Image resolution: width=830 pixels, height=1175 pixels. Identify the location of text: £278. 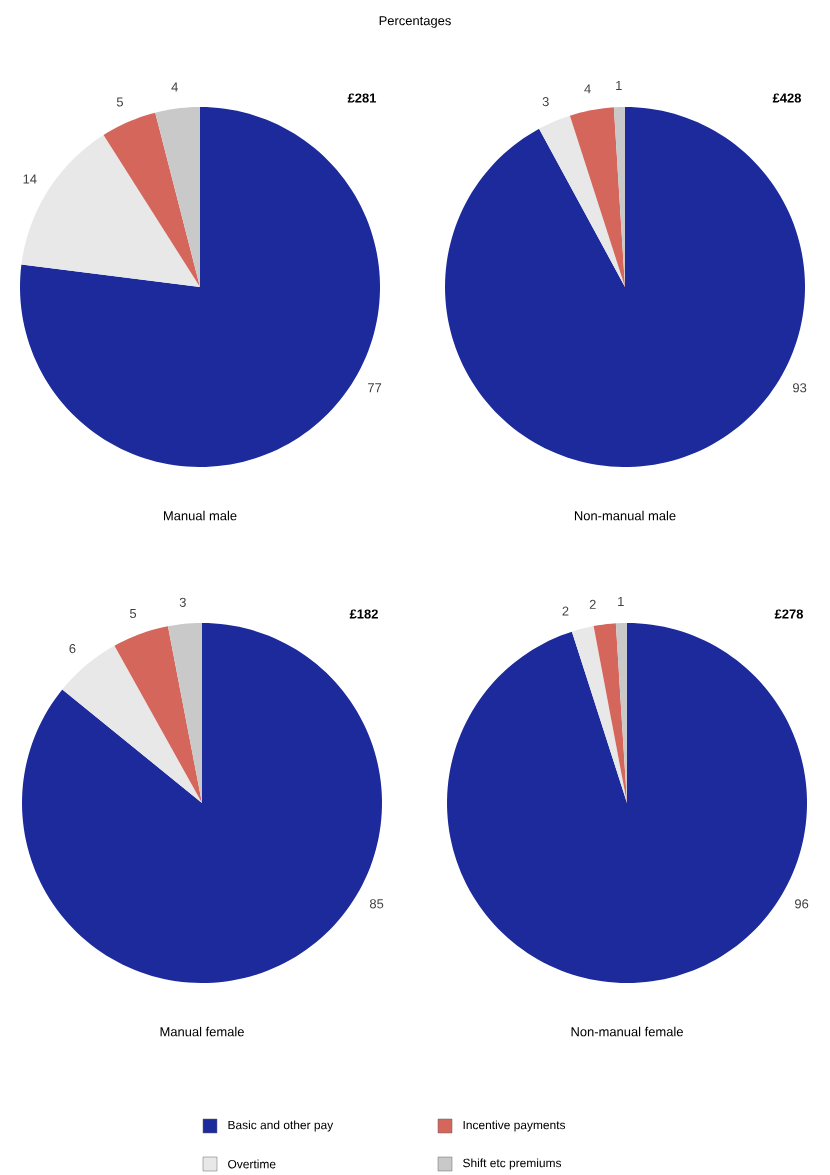
(789, 614).